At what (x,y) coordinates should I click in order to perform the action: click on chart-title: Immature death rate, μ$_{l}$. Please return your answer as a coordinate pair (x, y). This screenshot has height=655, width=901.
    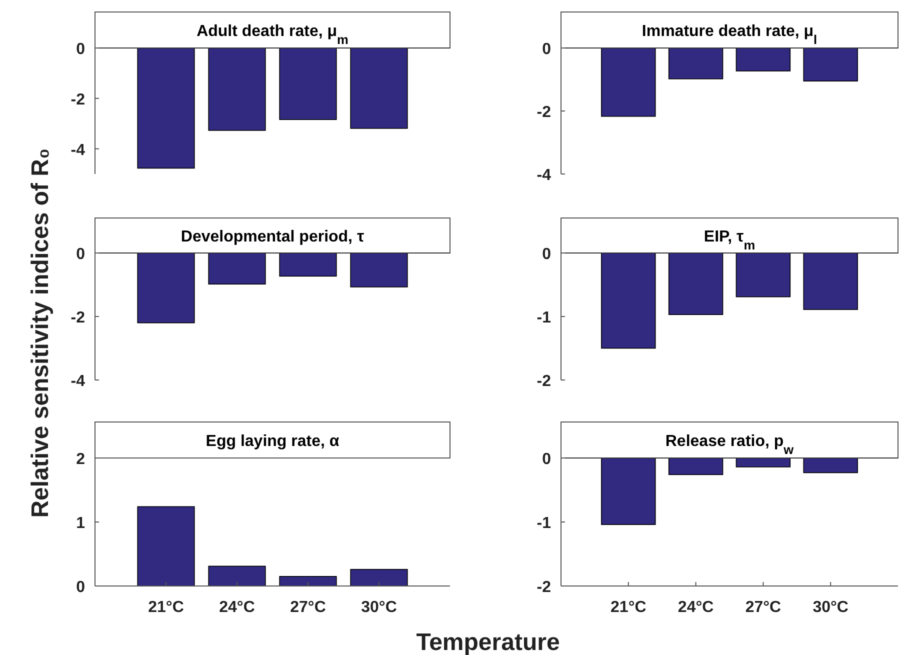
    Looking at the image, I should click on (730, 34).